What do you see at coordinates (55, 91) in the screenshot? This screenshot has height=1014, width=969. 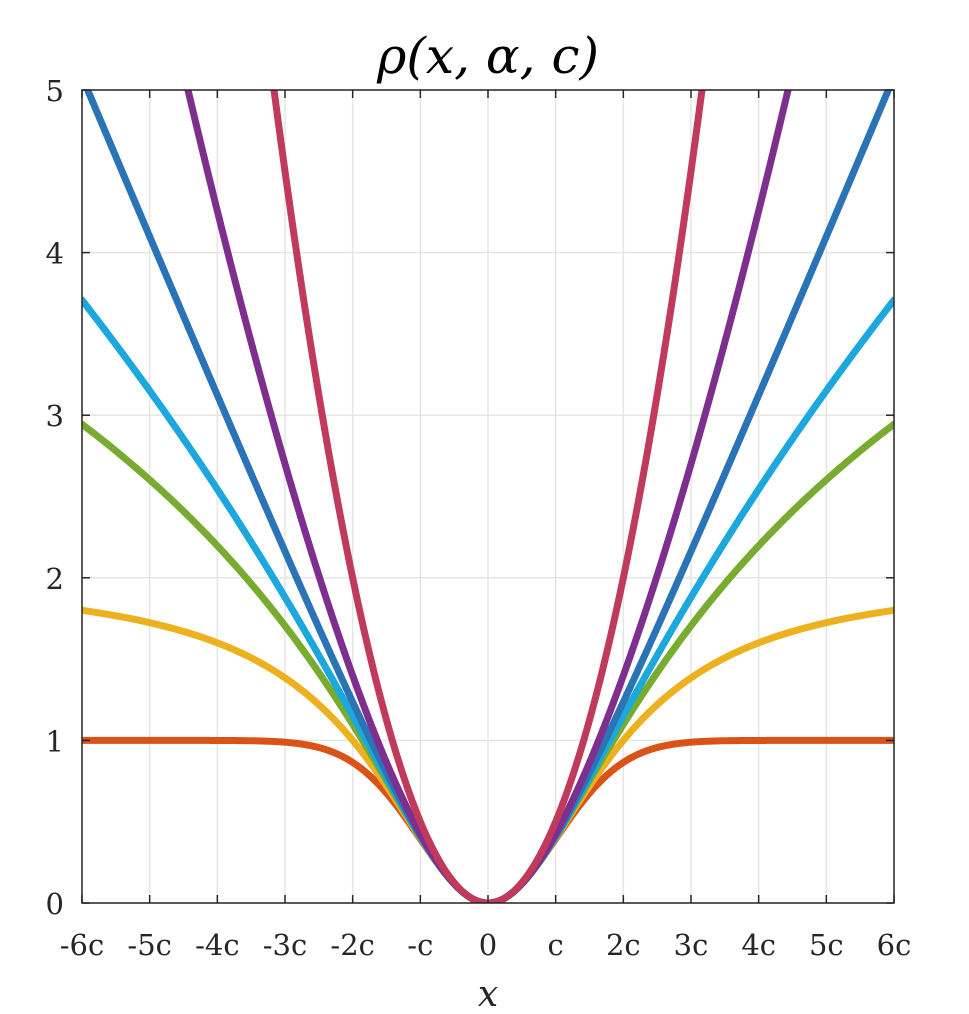 I see `y-tick-label: 5` at bounding box center [55, 91].